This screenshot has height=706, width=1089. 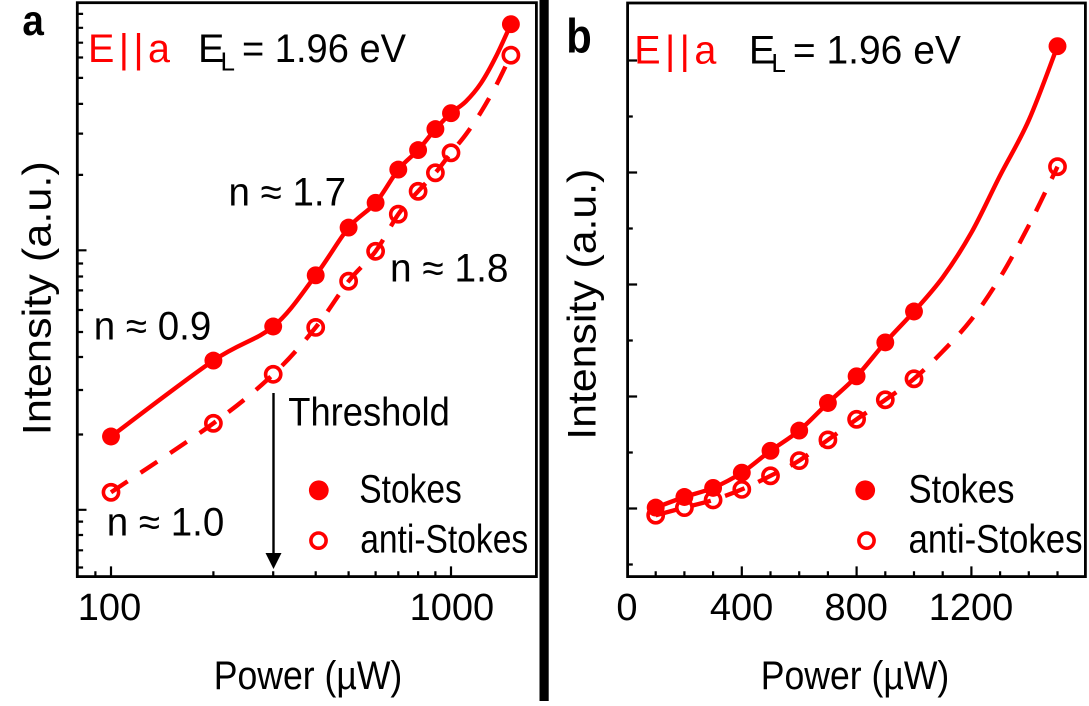 What do you see at coordinates (626, 608) in the screenshot?
I see `svg-text: 0` at bounding box center [626, 608].